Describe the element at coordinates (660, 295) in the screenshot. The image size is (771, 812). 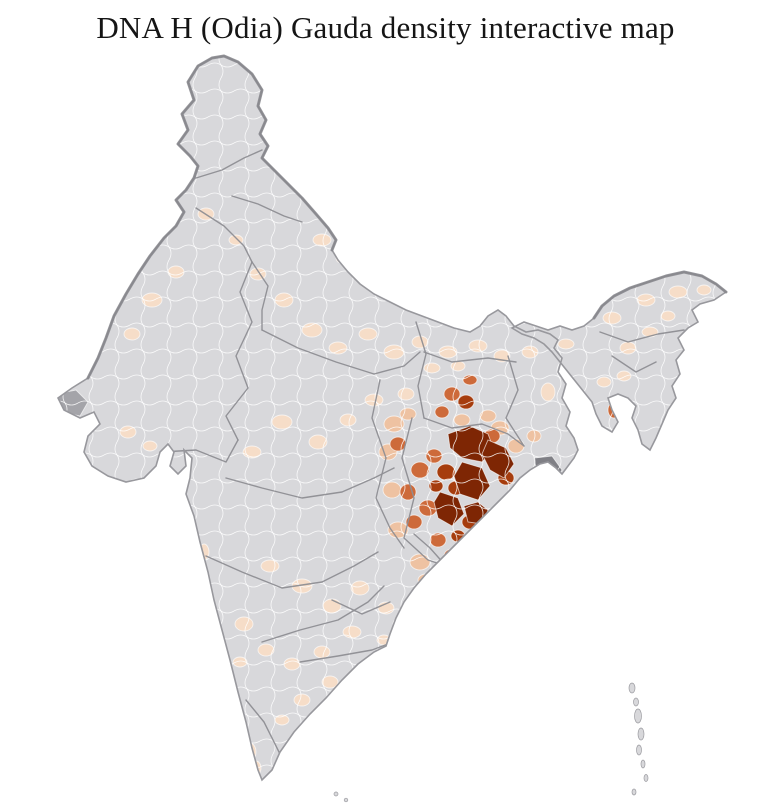
I see `international-border-northeast` at that location.